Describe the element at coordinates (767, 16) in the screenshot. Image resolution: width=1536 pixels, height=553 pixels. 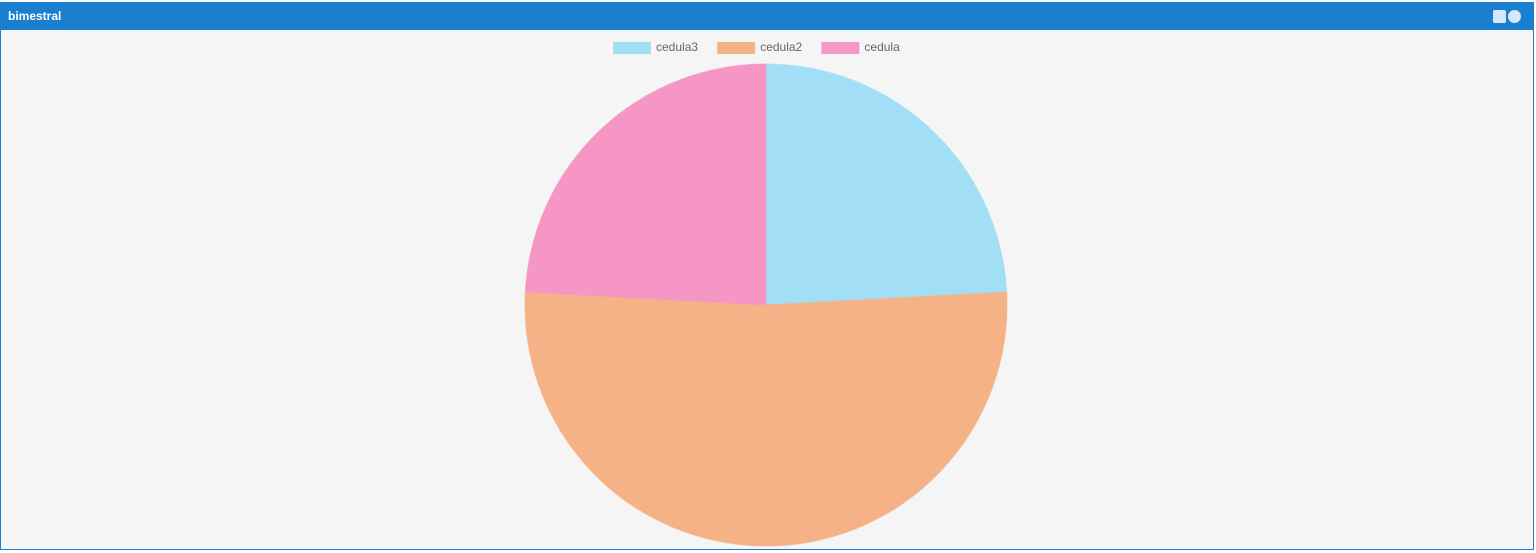
I see `panel-header: bimestral` at that location.